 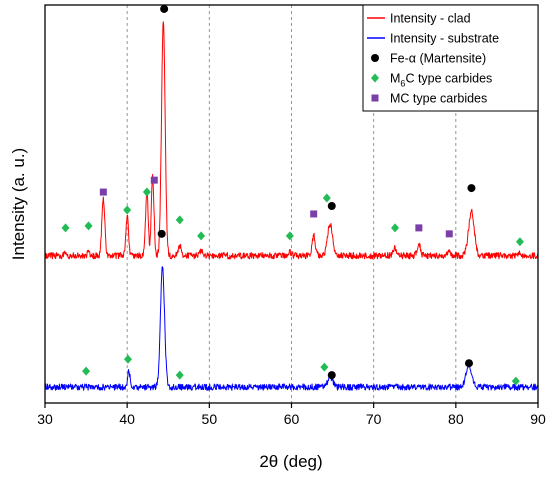 I want to click on x-axis-title: 2θ (deg), so click(x=290, y=461).